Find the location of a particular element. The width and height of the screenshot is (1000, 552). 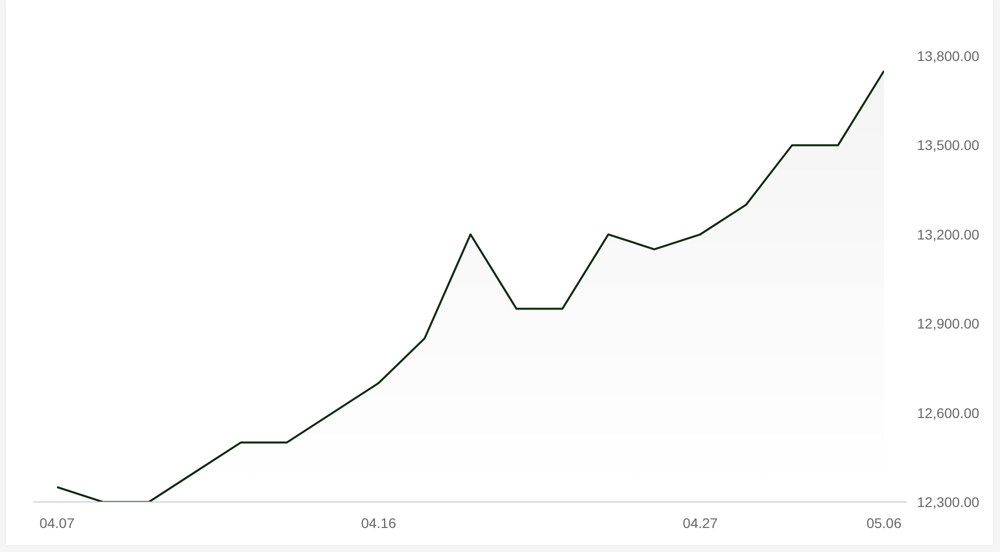

y-tick-label: 13,200.00 is located at coordinates (948, 234).